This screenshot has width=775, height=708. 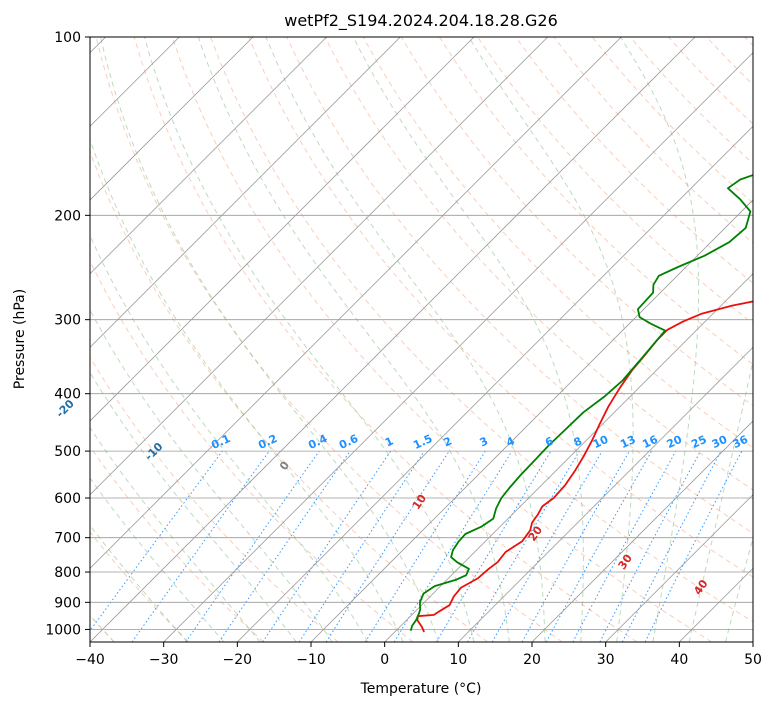 I want to click on y-tick-label: 800, so click(x=67, y=573).